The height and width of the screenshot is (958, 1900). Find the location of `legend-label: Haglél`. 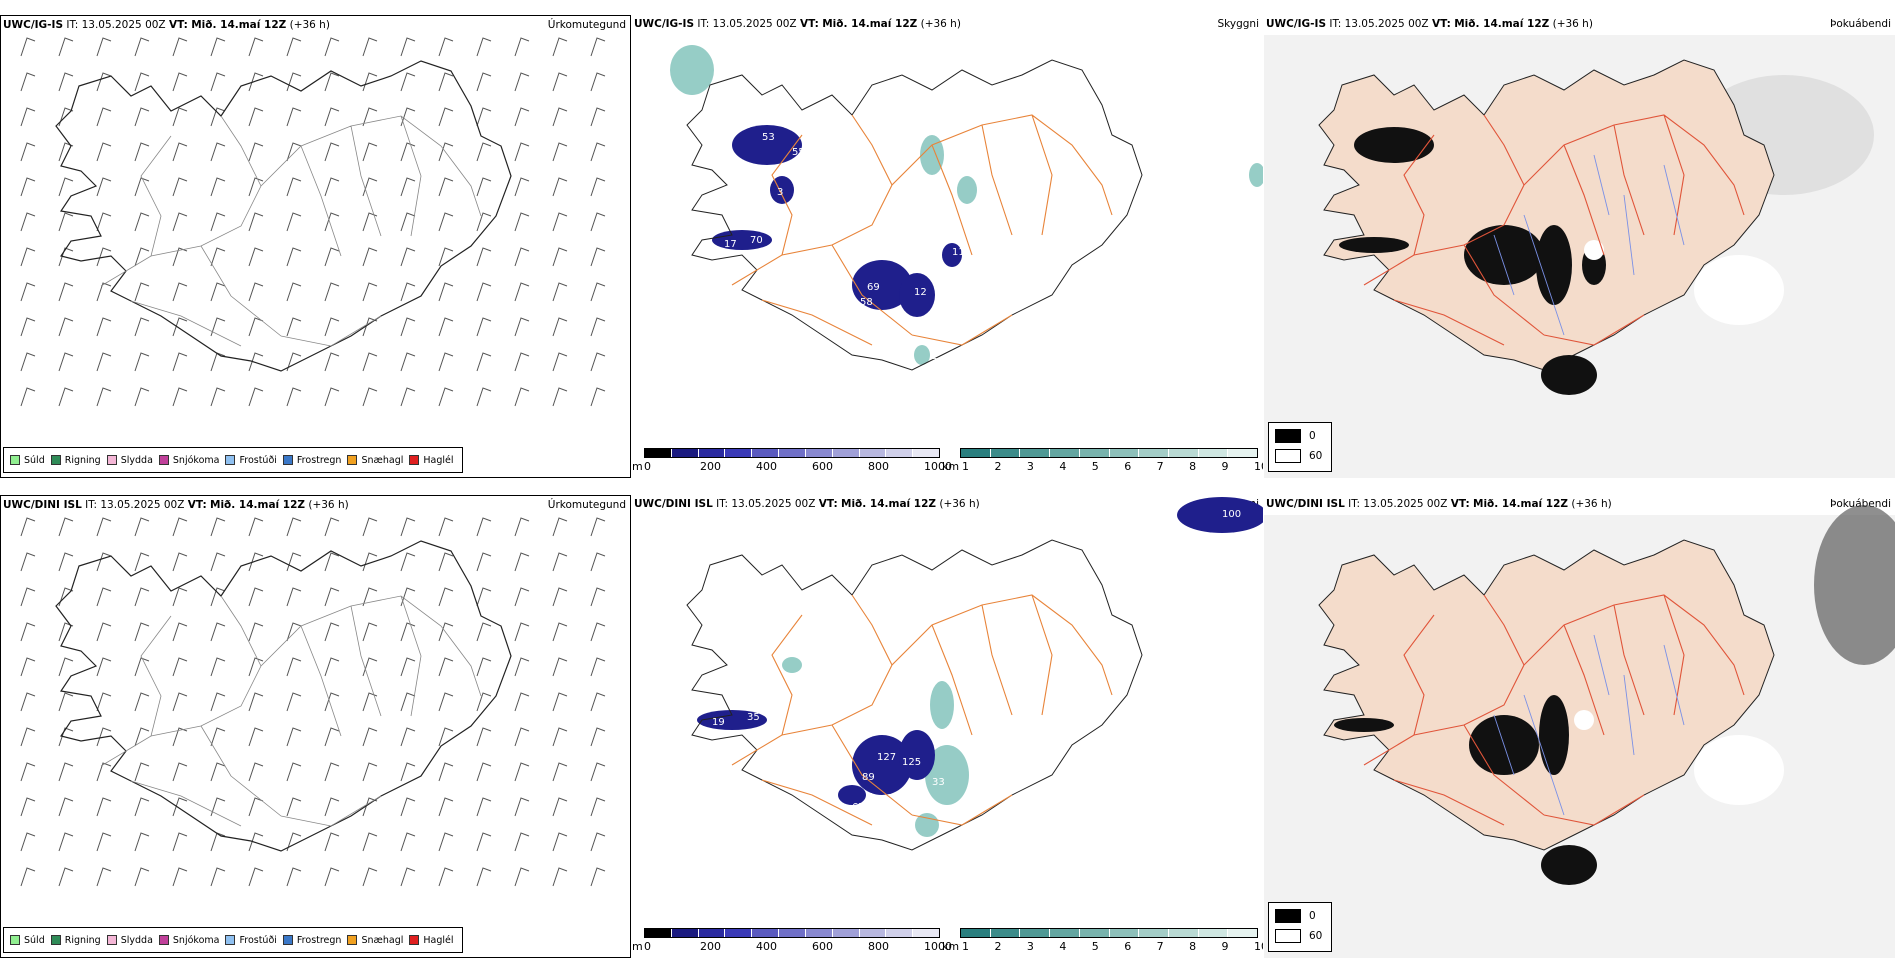

legend-label: Haglél is located at coordinates (438, 460).